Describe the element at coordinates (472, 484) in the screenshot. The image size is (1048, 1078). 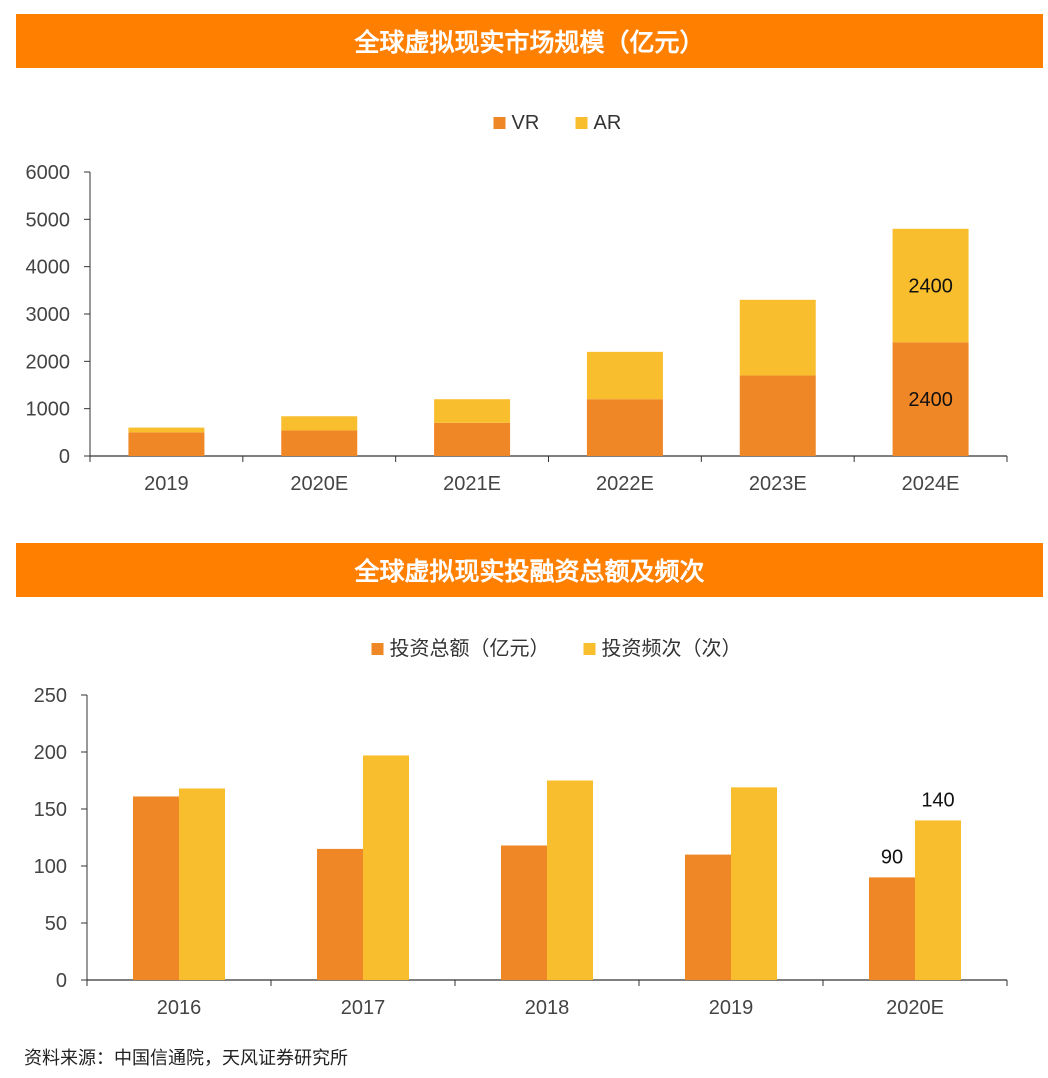
I see `chart1-x-tick-label-2: 2021E` at that location.